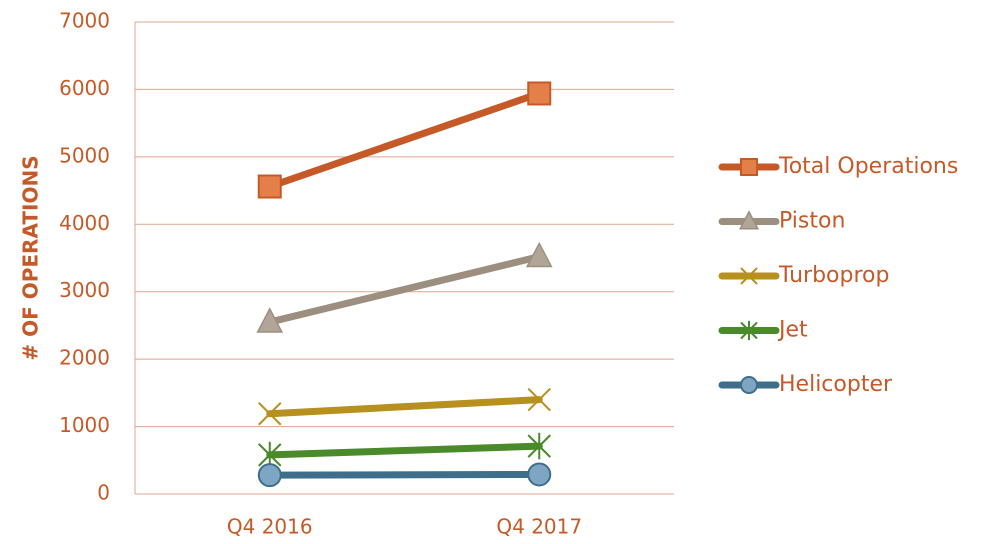 Image resolution: width=993 pixels, height=544 pixels. What do you see at coordinates (31, 257) in the screenshot?
I see `y-axis-label: # OF OPERATIONS` at bounding box center [31, 257].